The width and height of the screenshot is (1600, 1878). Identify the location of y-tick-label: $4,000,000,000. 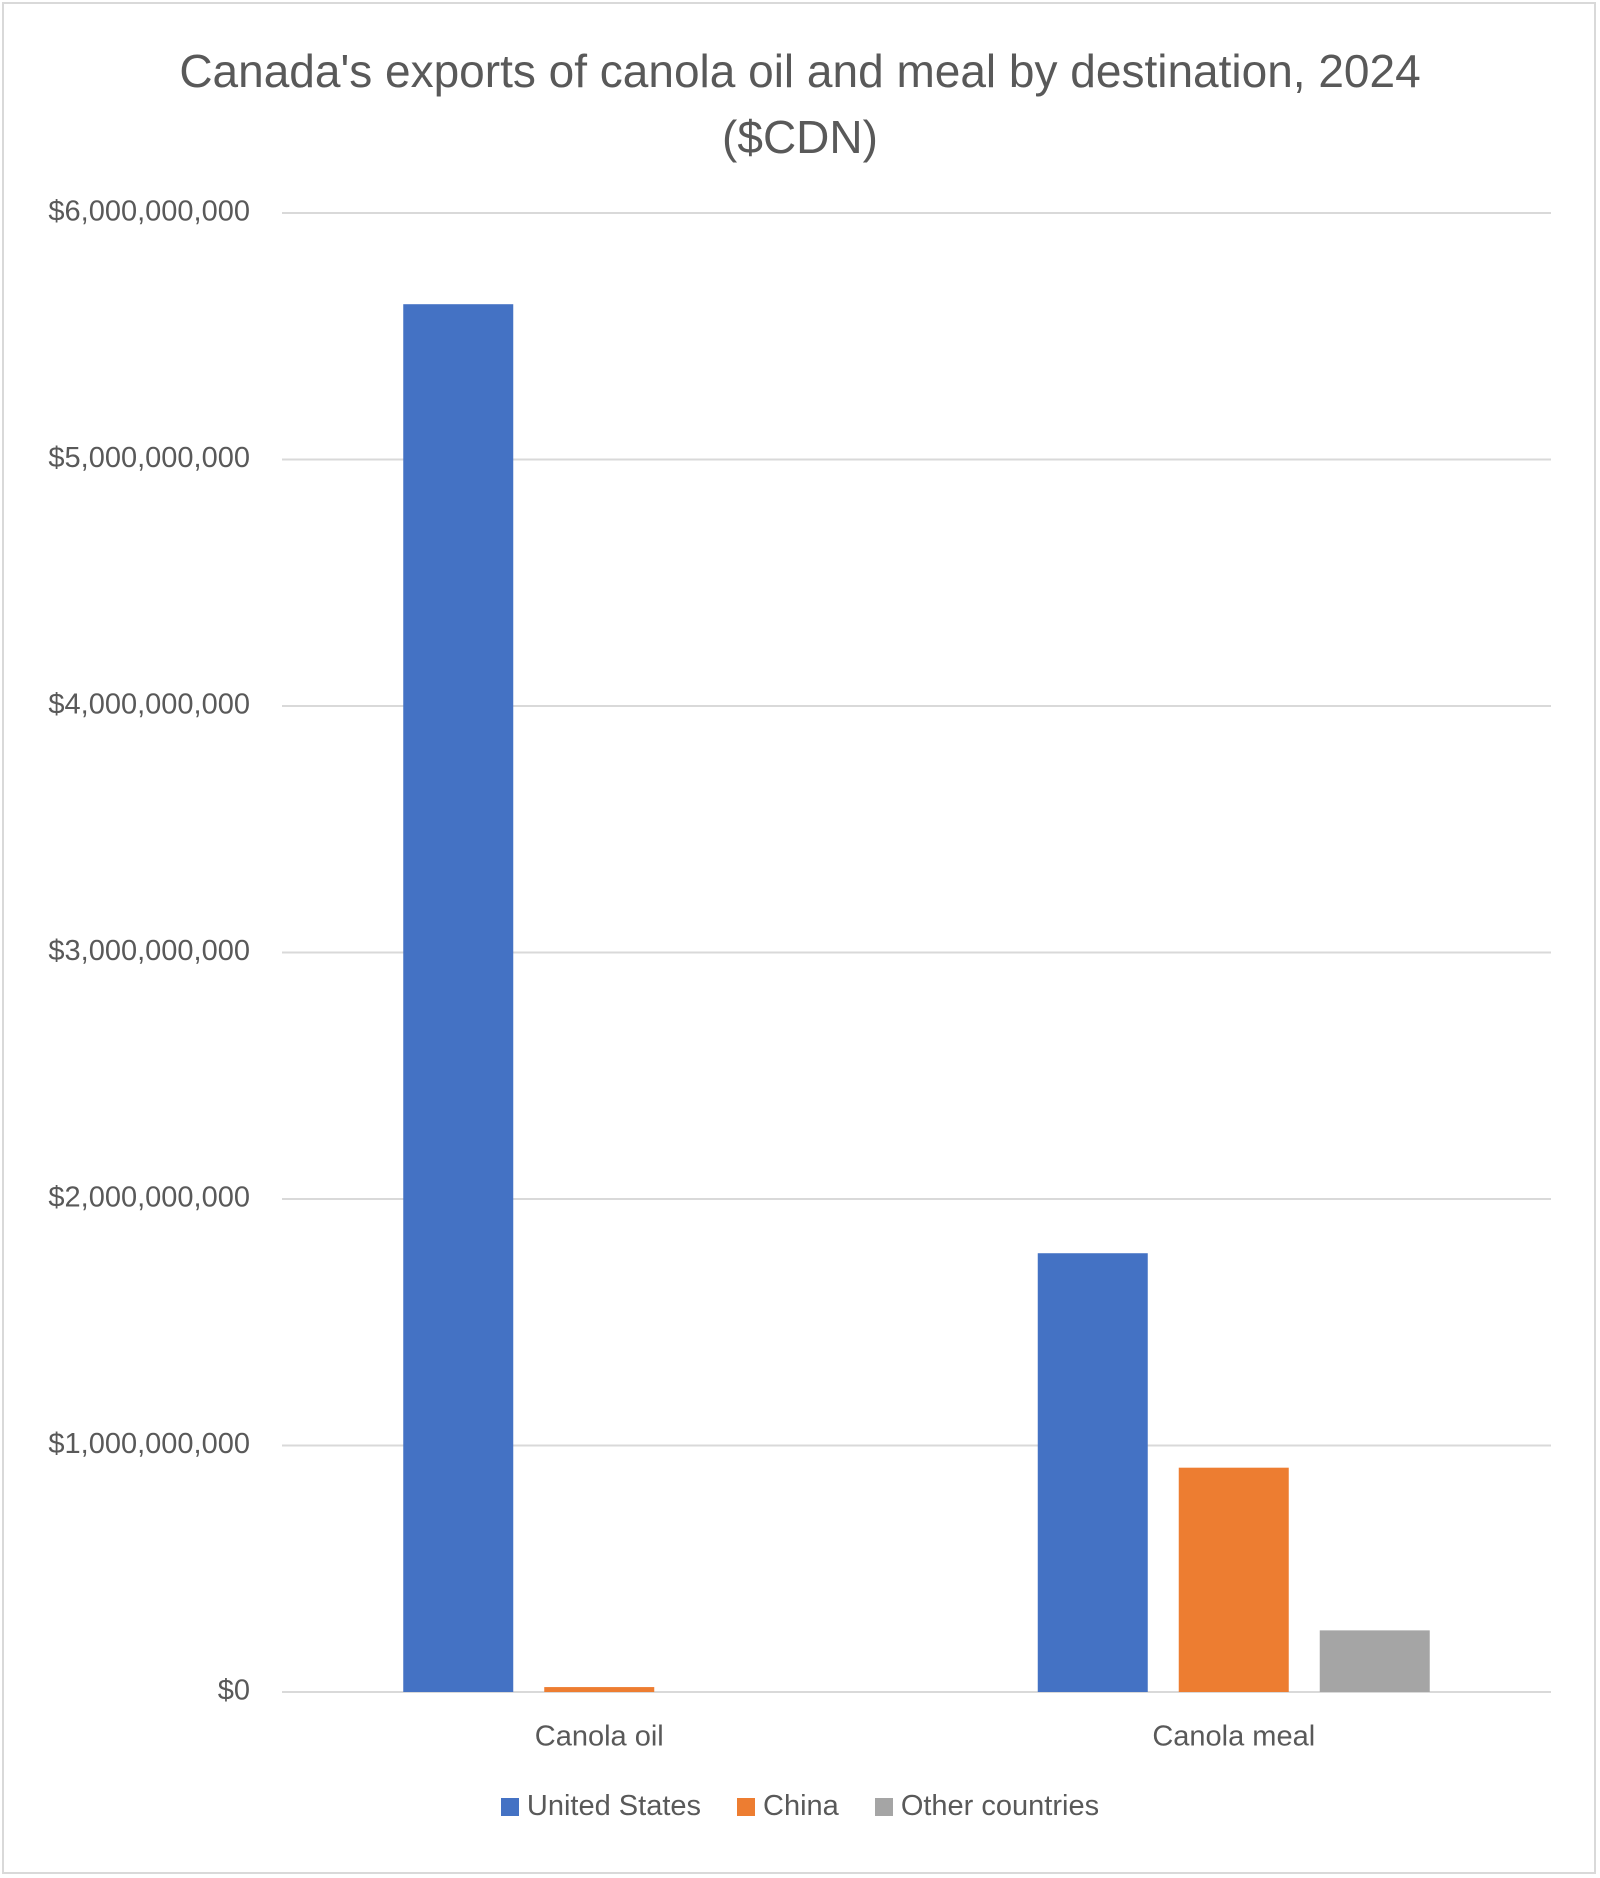
(149, 705).